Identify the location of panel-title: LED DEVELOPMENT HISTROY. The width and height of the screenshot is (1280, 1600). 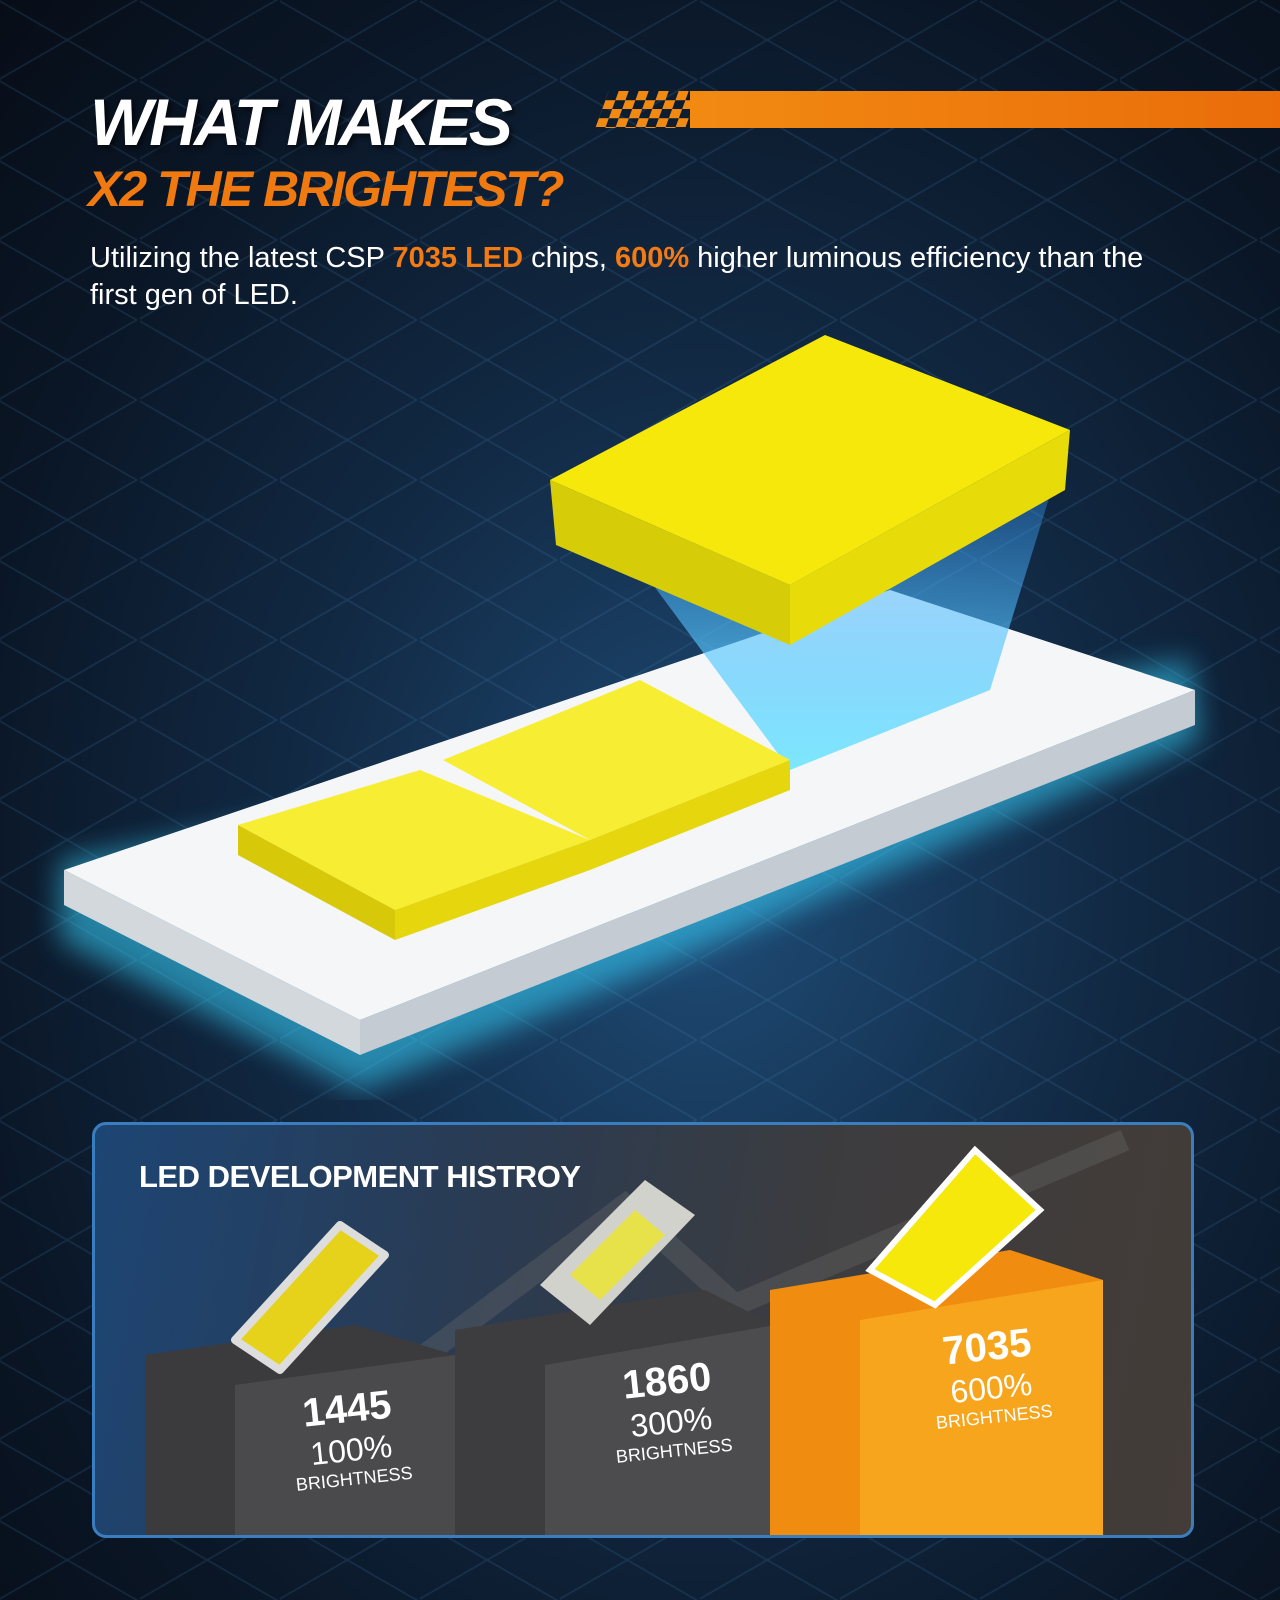
(360, 1176).